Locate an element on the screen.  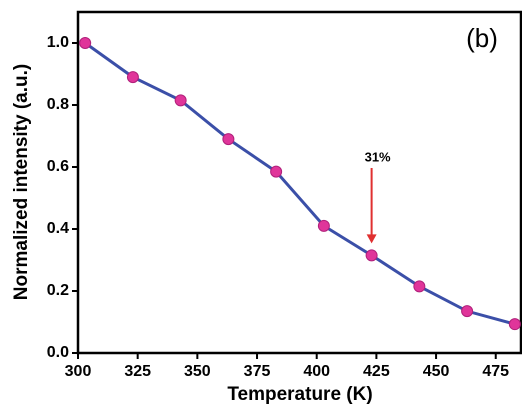
x-tick-label: 400 is located at coordinates (316, 371).